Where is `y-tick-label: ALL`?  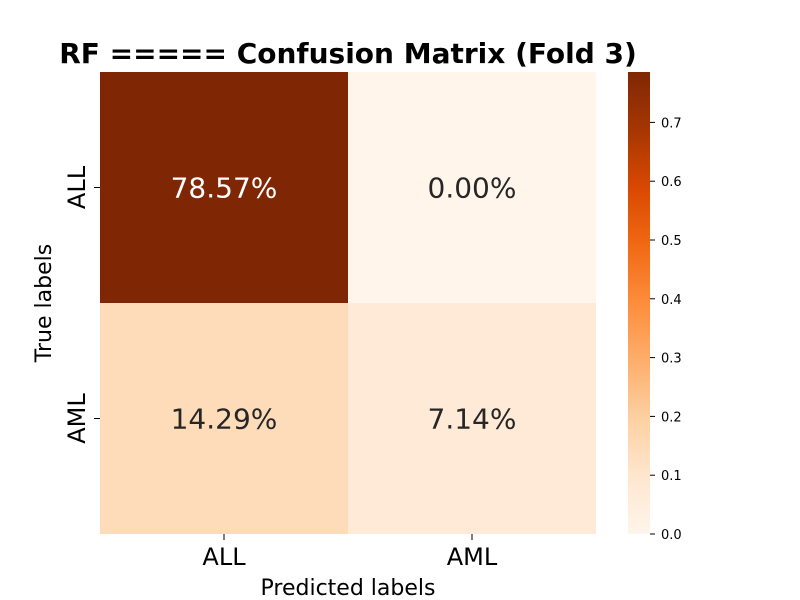
y-tick-label: ALL is located at coordinates (77, 187).